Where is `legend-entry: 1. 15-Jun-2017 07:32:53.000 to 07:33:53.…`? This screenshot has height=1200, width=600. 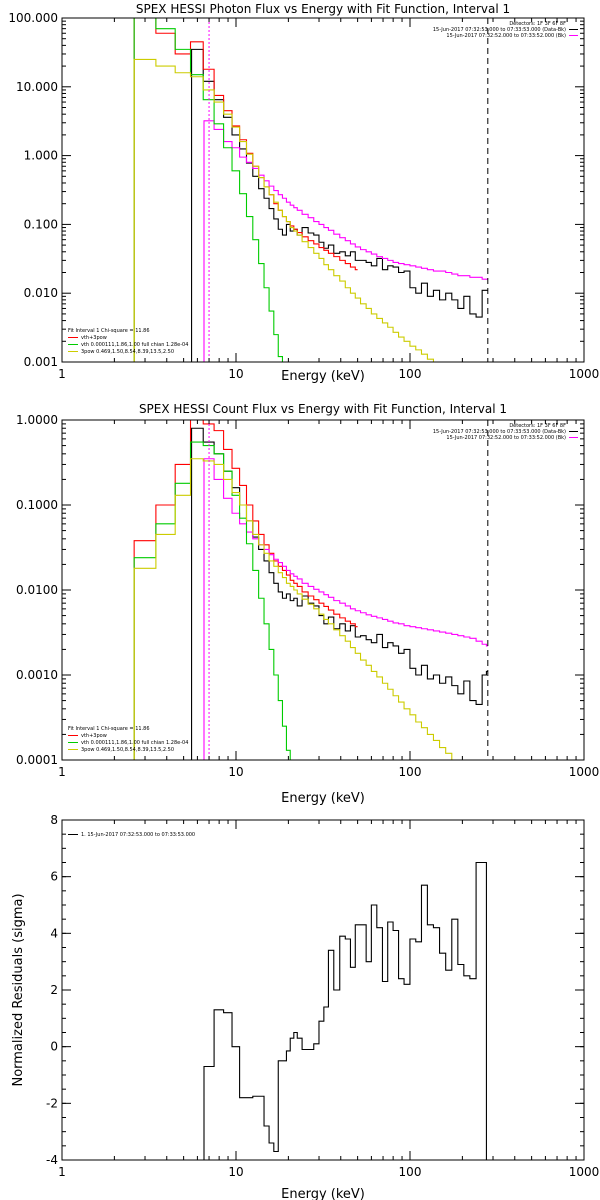 legend-entry: 1. 15-Jun-2017 07:32:53.000 to 07:33:53.… is located at coordinates (138, 835).